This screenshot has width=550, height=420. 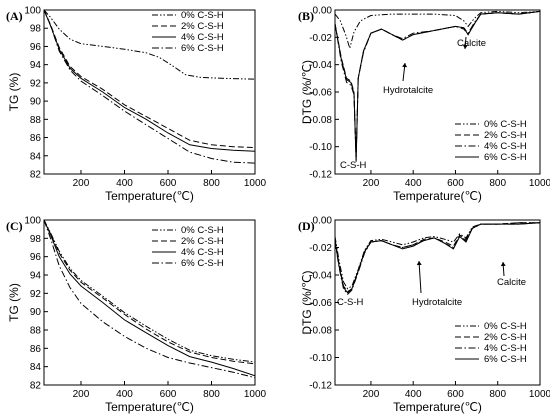 What do you see at coordinates (437, 302) in the screenshot?
I see `annotation-label: Hydrotalcite` at bounding box center [437, 302].